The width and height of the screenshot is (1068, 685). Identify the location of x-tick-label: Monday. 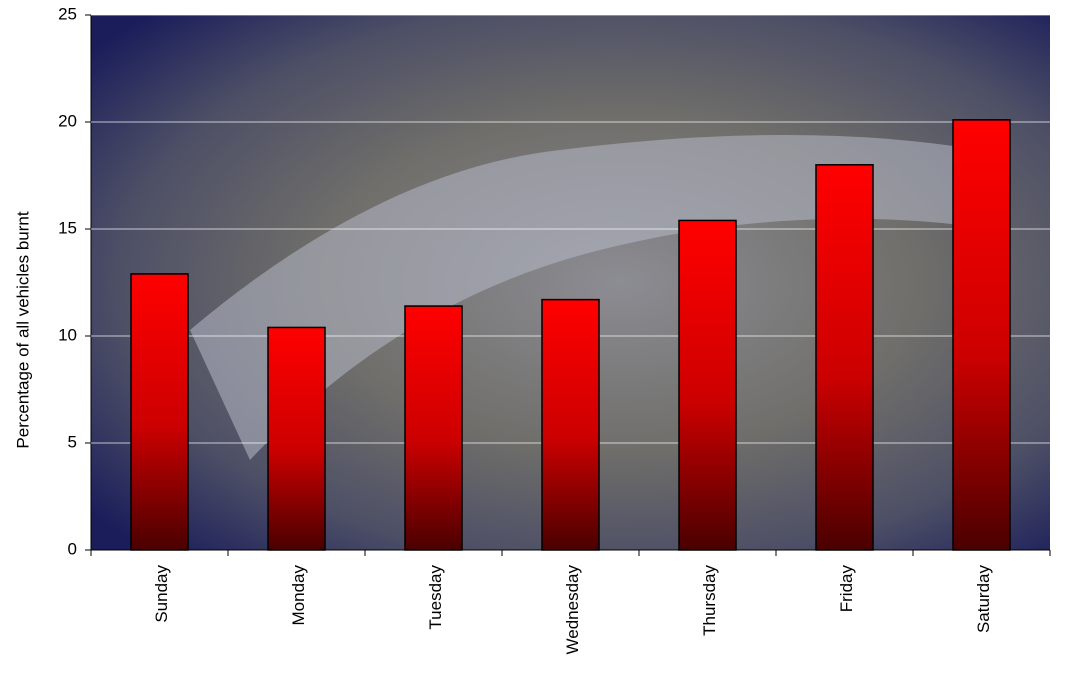
(298, 595).